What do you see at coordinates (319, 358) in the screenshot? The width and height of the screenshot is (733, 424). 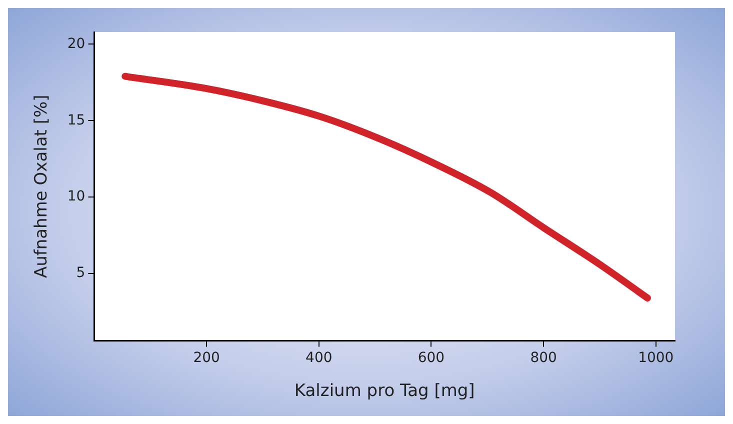 I see `x-tick-label: 400` at bounding box center [319, 358].